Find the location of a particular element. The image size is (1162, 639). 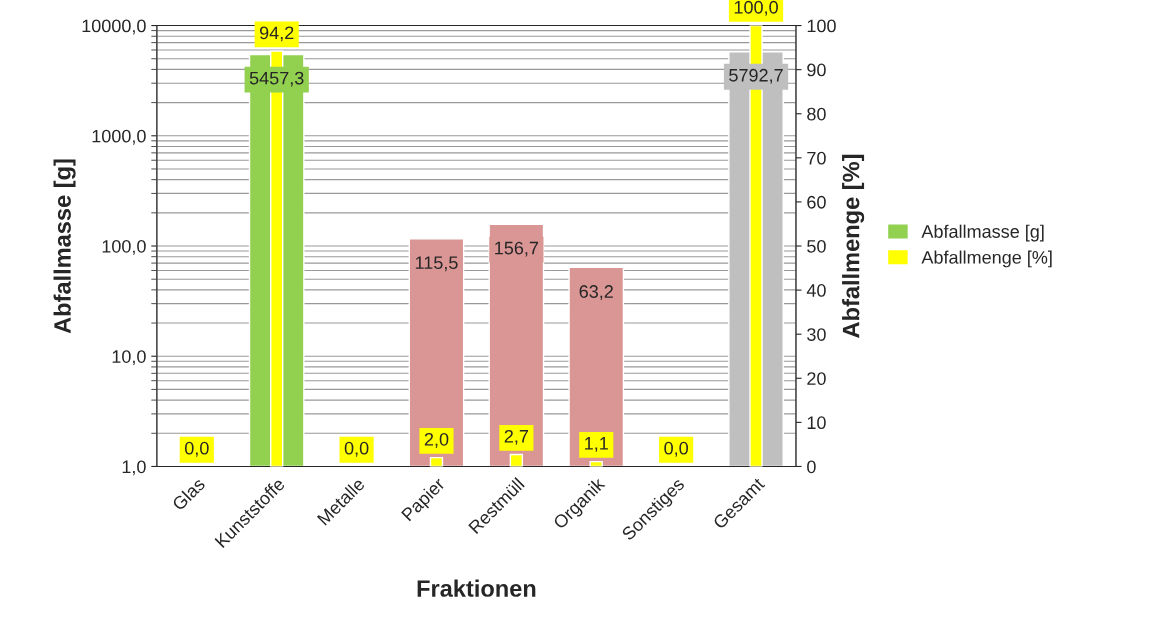

x-tick-label: Glas is located at coordinates (188, 494).